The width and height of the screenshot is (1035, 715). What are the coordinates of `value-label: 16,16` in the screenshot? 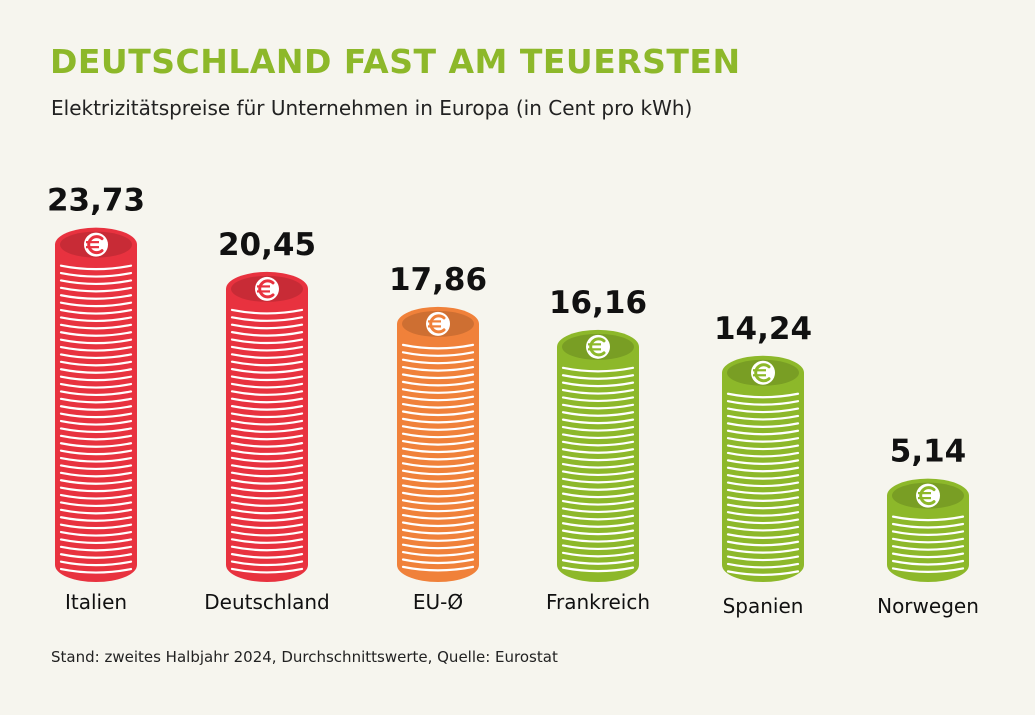 It's located at (598, 303).